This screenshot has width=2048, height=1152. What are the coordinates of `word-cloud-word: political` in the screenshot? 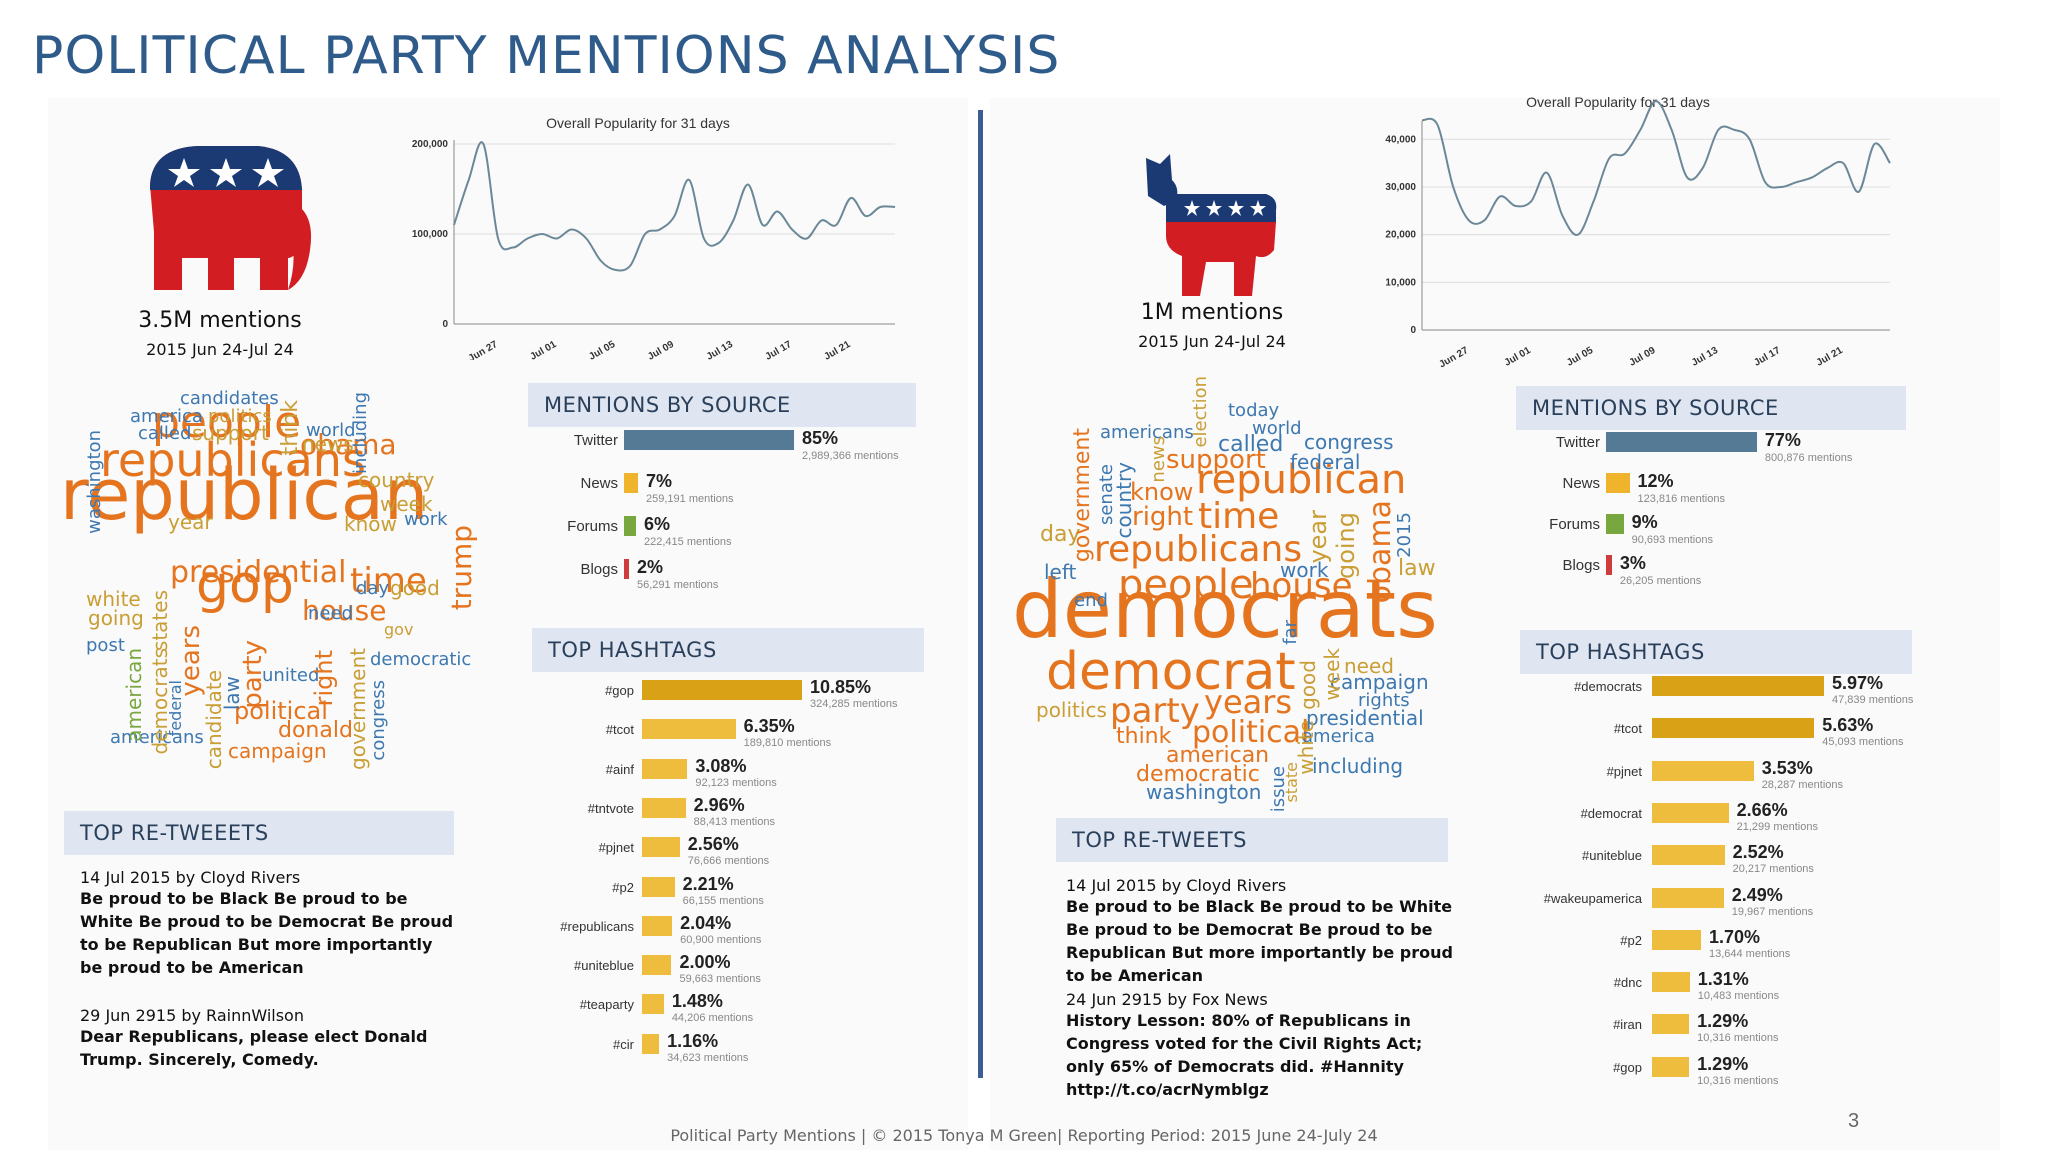 It's located at (281, 711).